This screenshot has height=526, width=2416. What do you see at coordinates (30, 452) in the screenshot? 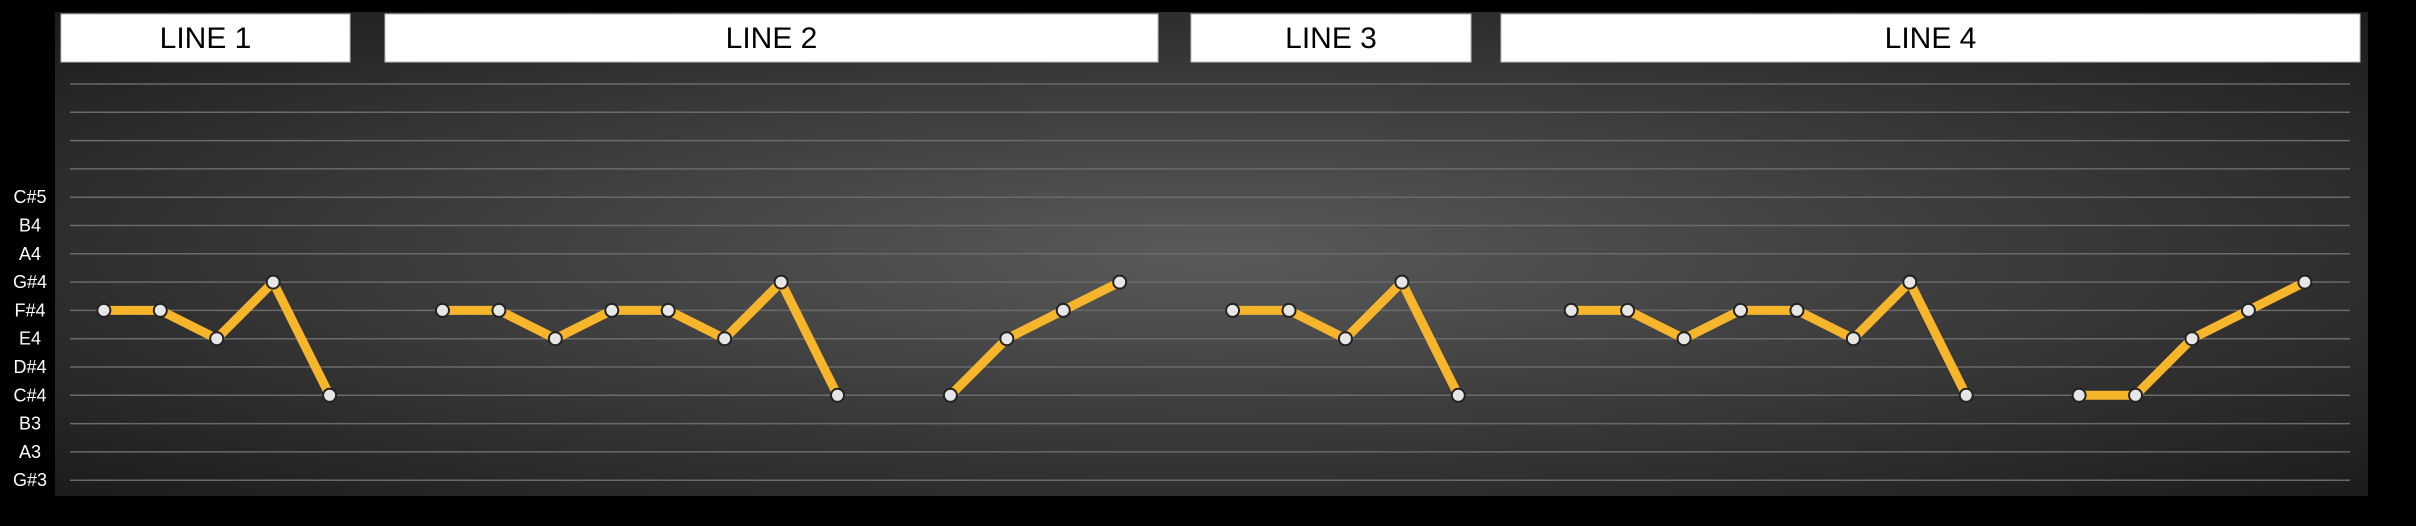
I see `y-tick-label: A3` at bounding box center [30, 452].